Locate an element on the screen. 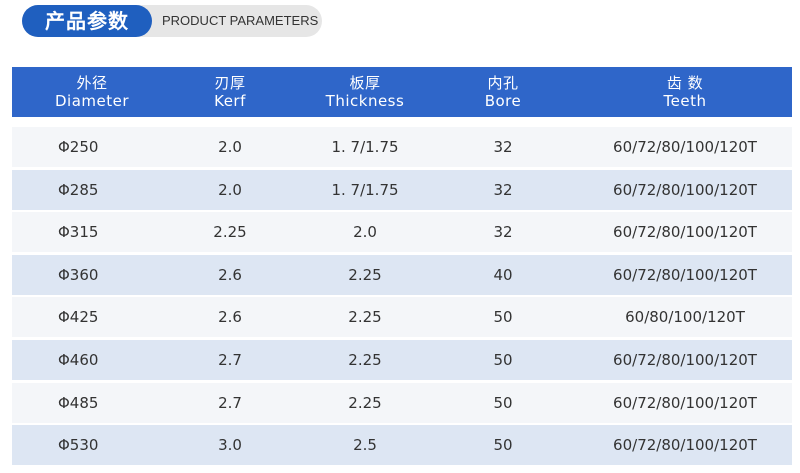 This screenshot has width=800, height=473. table-cell: Φ460 is located at coordinates (78, 360).